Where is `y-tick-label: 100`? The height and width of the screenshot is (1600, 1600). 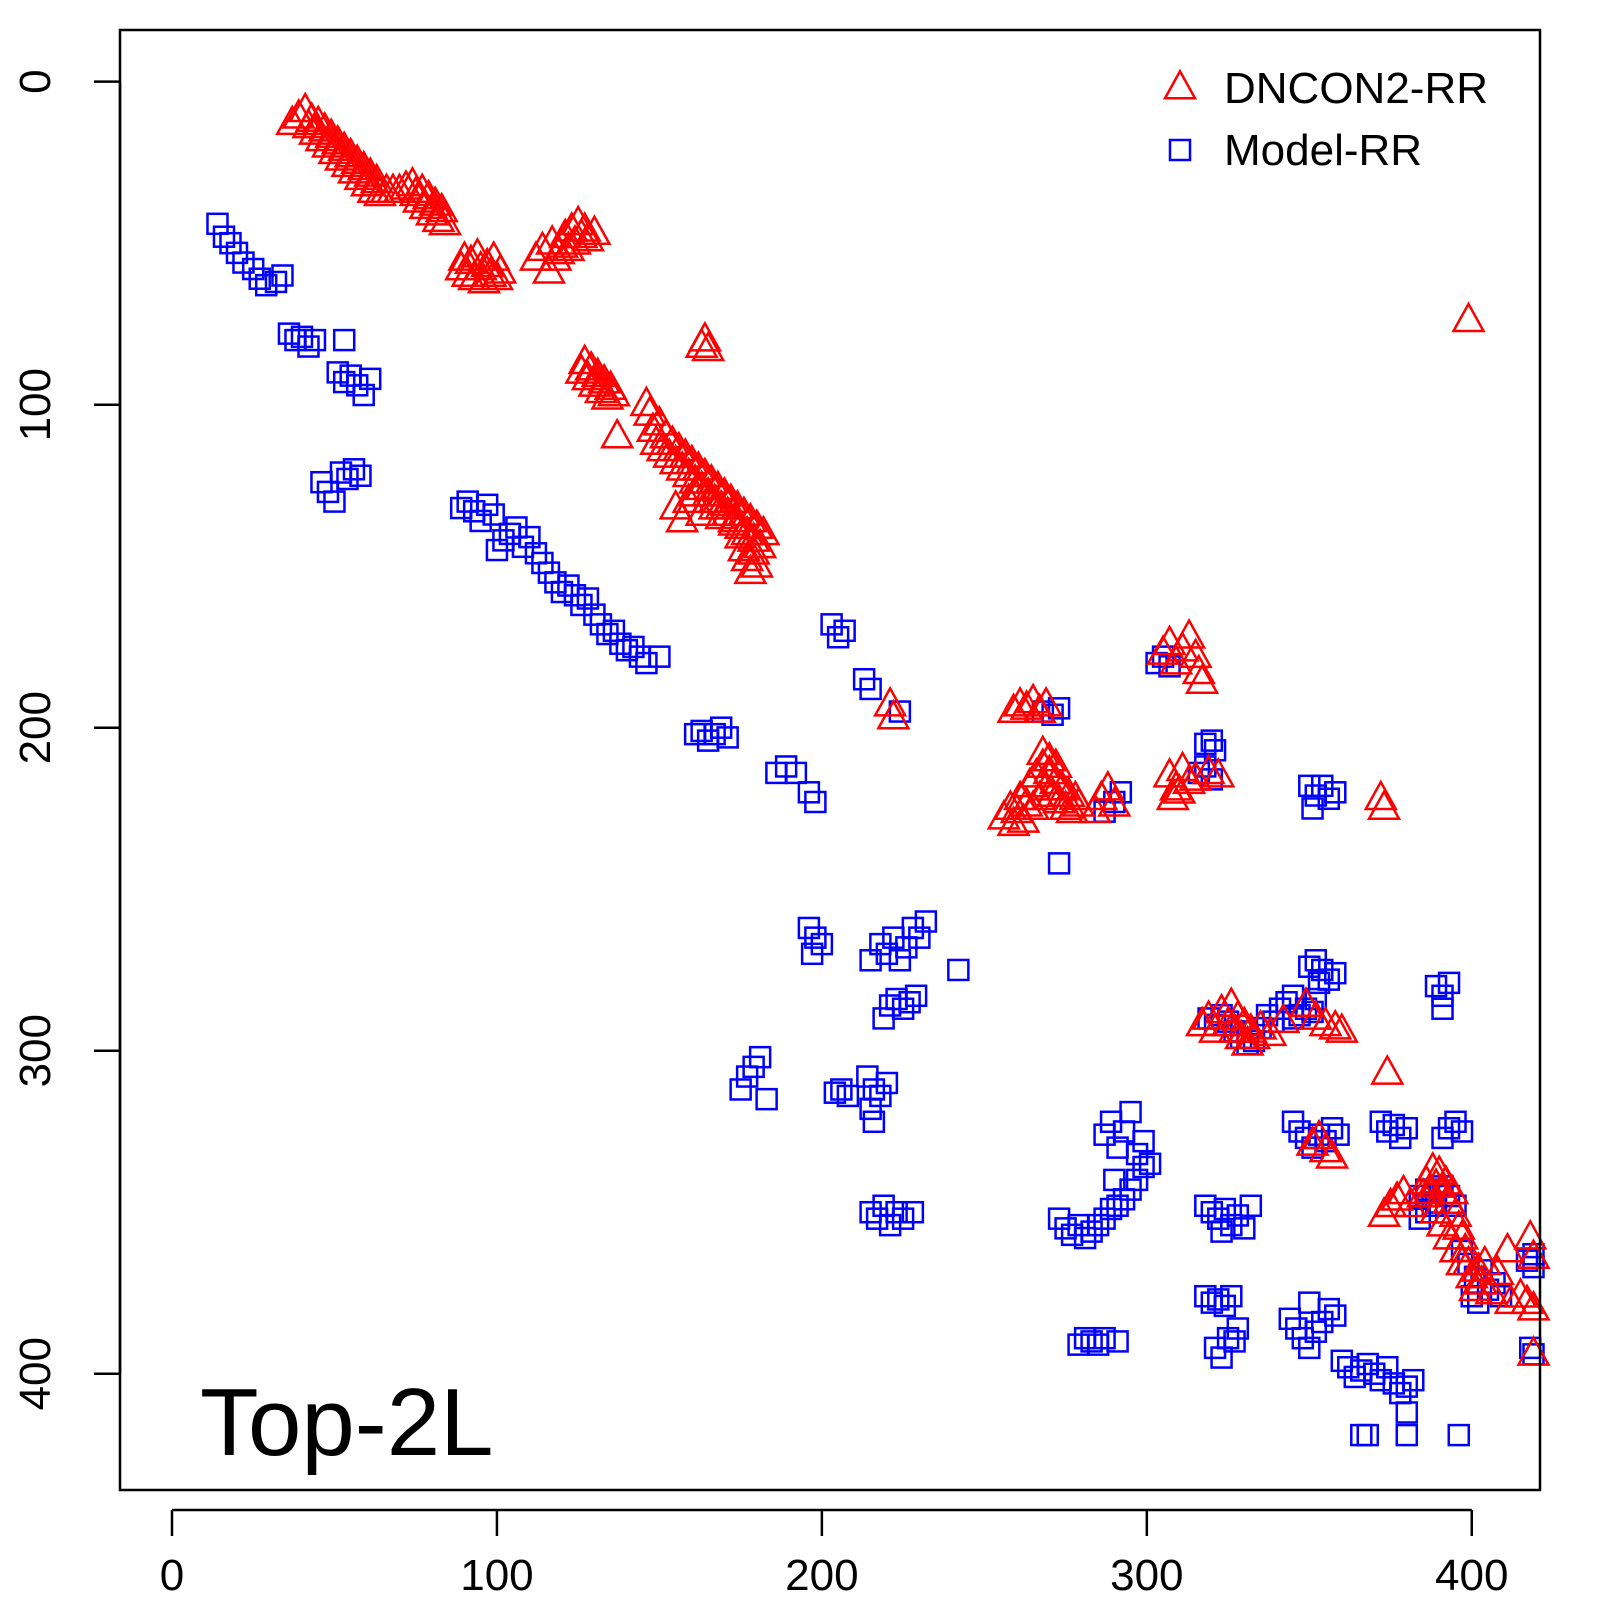
y-tick-label: 100 is located at coordinates (35, 404).